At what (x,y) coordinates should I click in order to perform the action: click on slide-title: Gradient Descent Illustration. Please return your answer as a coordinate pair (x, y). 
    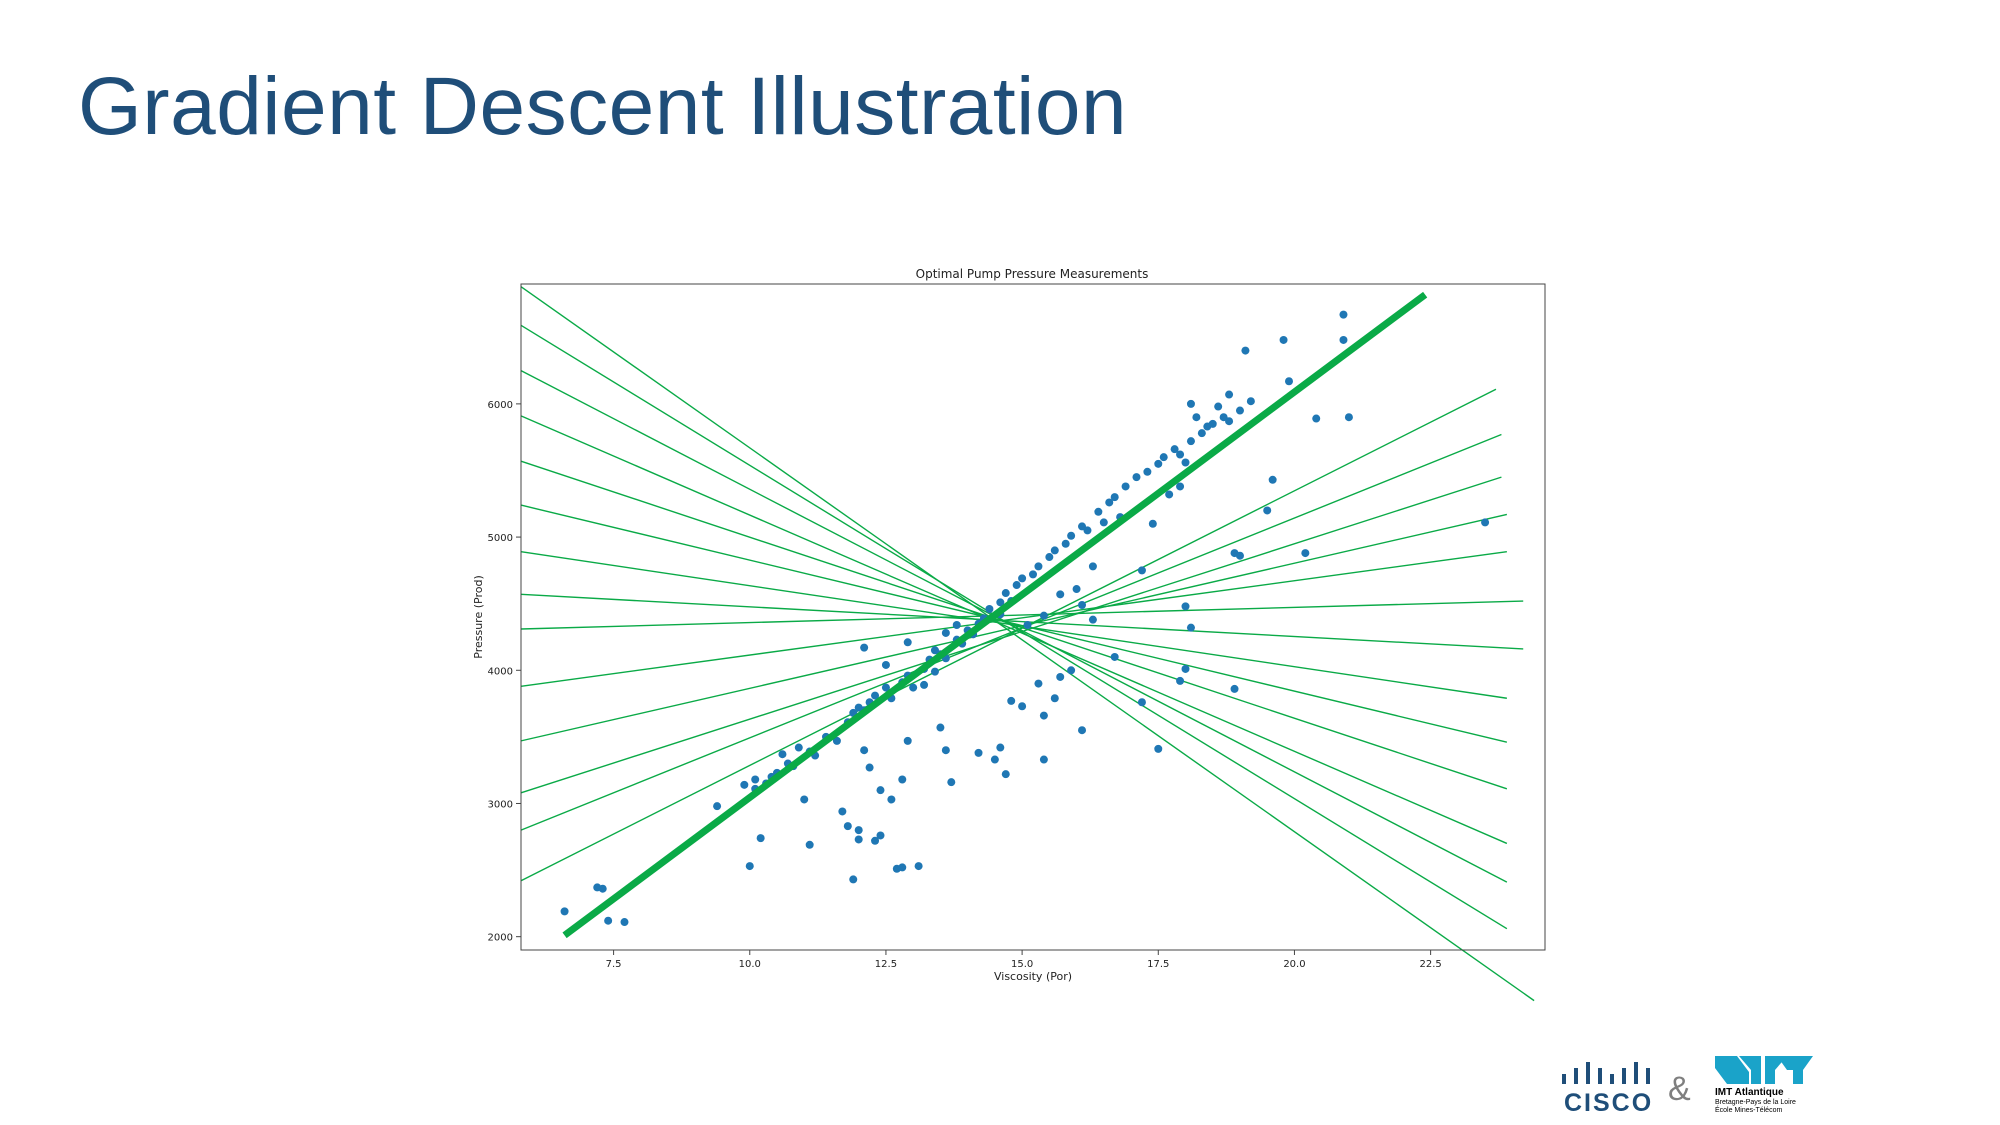
    Looking at the image, I should click on (603, 106).